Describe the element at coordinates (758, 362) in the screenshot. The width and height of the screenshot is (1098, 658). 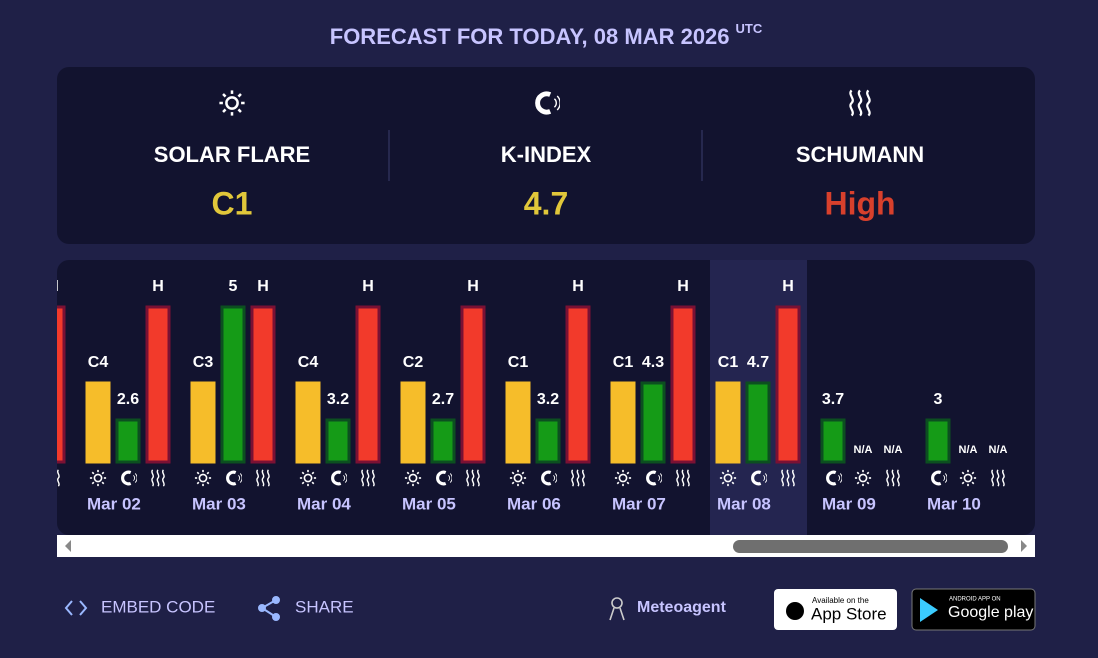
I see `value-label: 4.7` at that location.